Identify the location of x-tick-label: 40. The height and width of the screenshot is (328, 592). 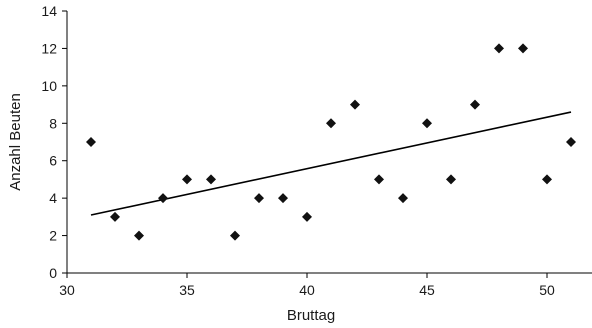
(307, 290).